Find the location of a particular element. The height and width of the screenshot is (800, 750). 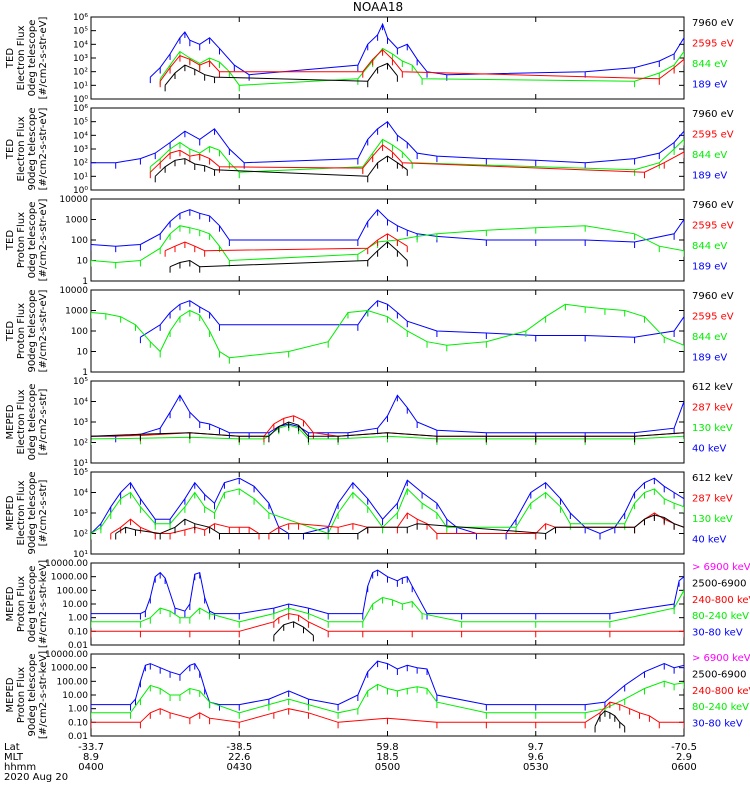

legend-entry: 30-80 keV is located at coordinates (717, 724).